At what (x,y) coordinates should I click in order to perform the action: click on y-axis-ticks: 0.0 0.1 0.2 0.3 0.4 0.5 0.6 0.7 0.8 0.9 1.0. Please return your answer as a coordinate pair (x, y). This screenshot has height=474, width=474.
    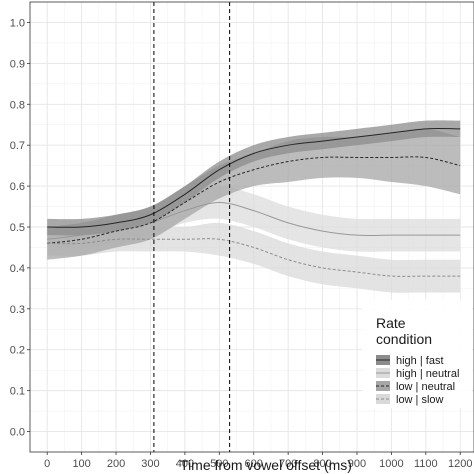
    Looking at the image, I should click on (20, 228).